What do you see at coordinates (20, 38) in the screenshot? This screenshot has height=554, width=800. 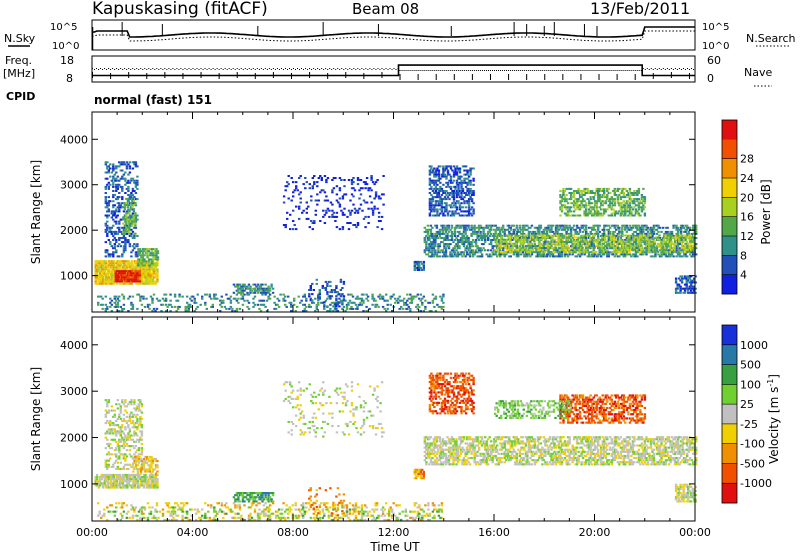 I see `noise-sky-label: N.Sky` at bounding box center [20, 38].